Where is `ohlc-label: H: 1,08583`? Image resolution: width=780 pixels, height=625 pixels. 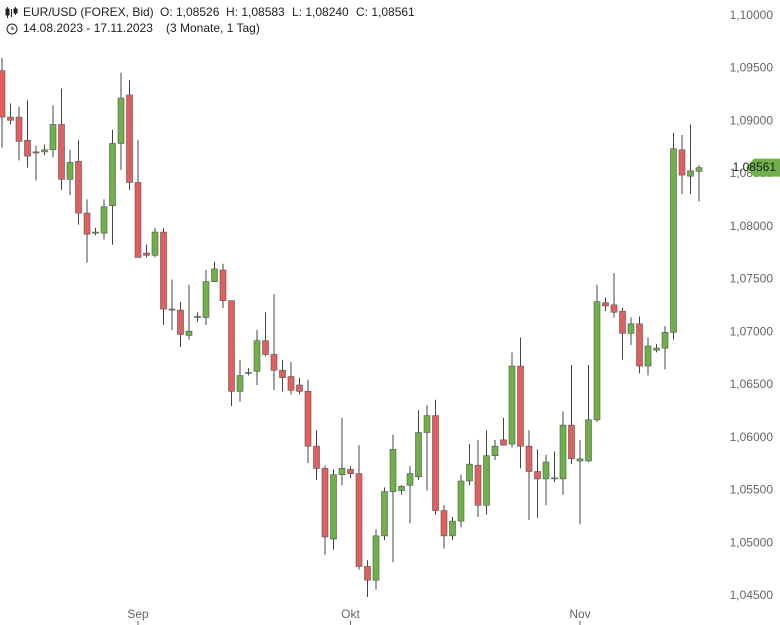 ohlc-label: H: 1,08583 is located at coordinates (255, 12).